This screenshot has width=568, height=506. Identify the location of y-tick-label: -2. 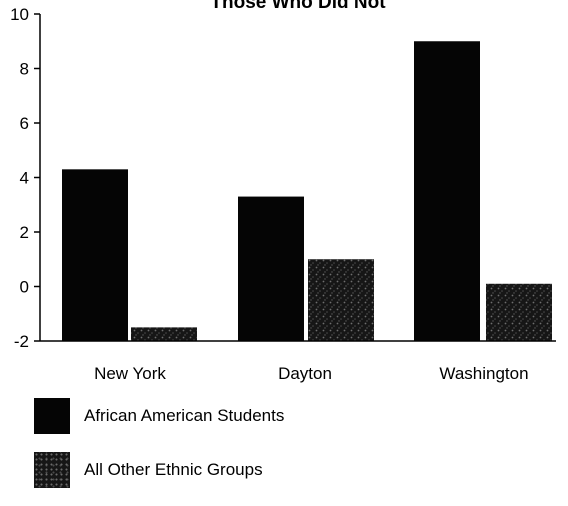
(21, 341).